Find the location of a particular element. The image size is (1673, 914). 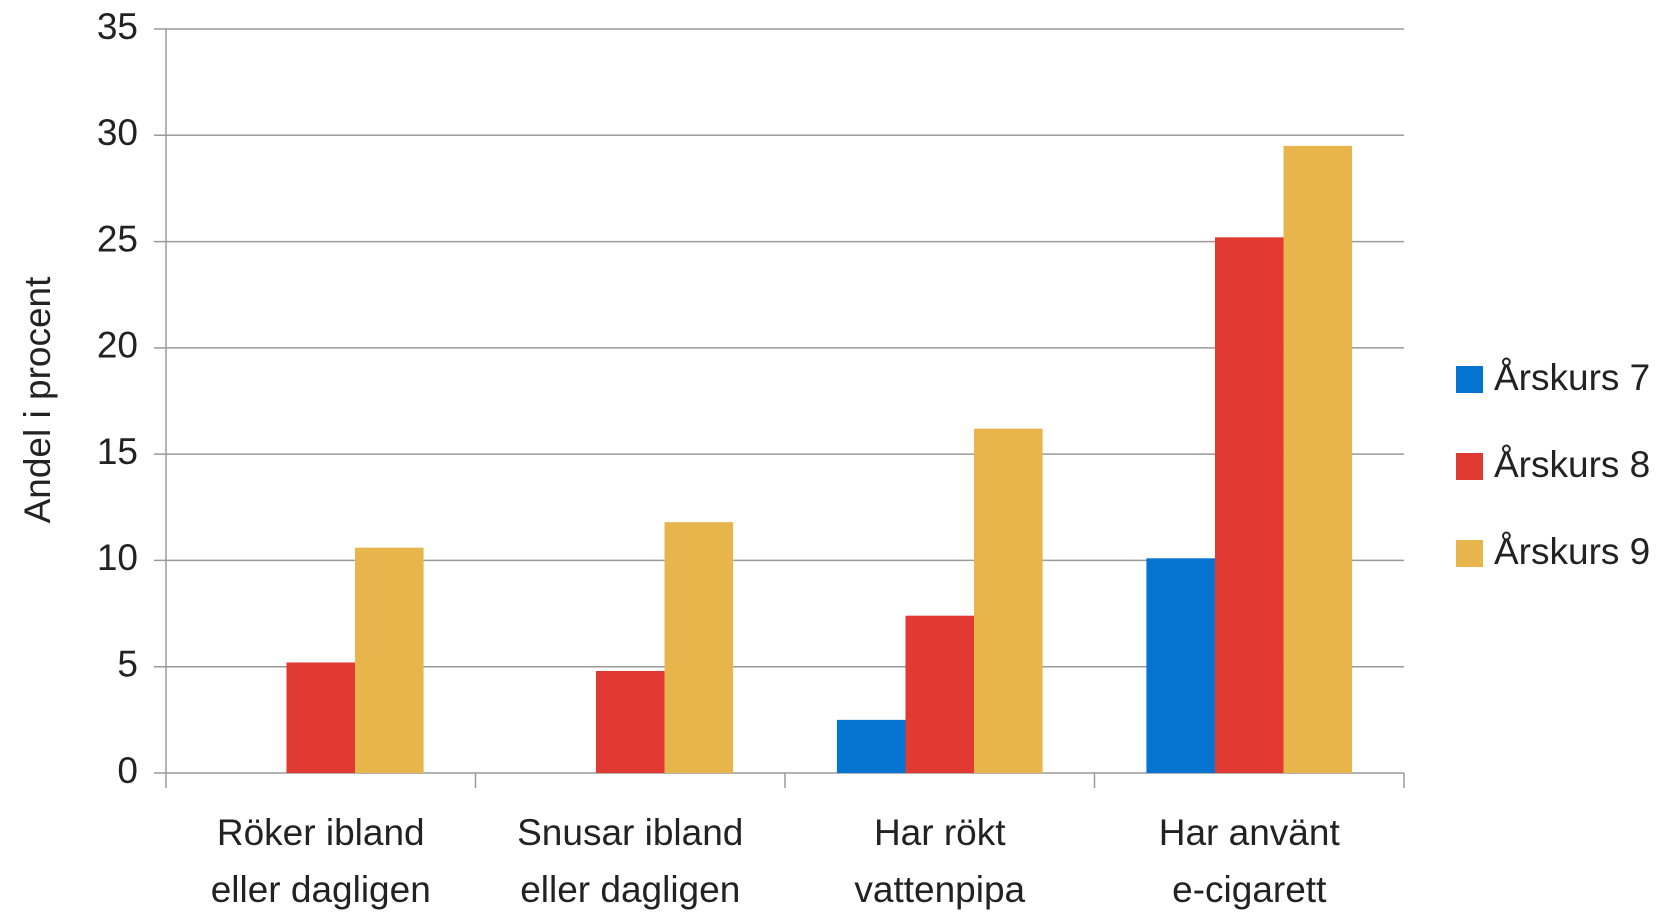

y-axis-label: Andel i procent is located at coordinates (37, 400).